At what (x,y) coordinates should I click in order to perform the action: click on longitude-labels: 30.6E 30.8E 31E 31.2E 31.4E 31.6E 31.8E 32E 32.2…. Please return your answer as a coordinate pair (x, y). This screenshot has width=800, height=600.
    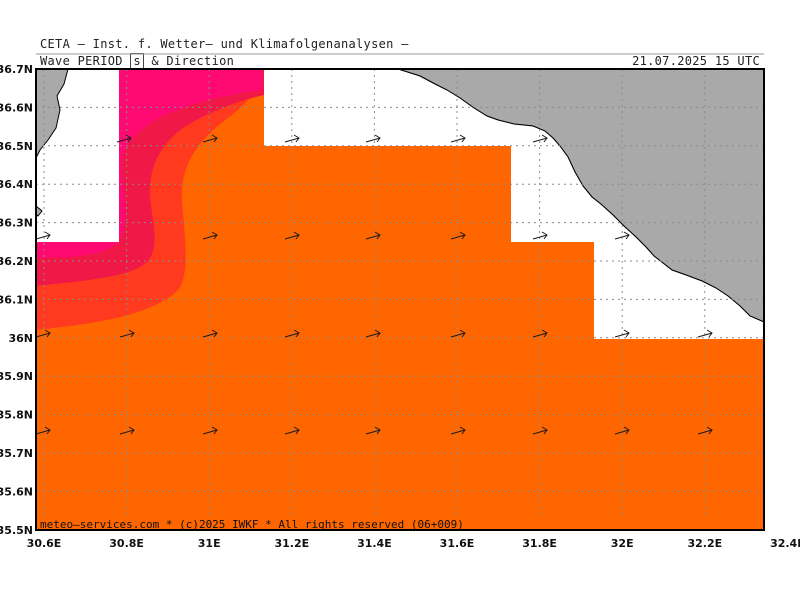
    Looking at the image, I should click on (413, 543).